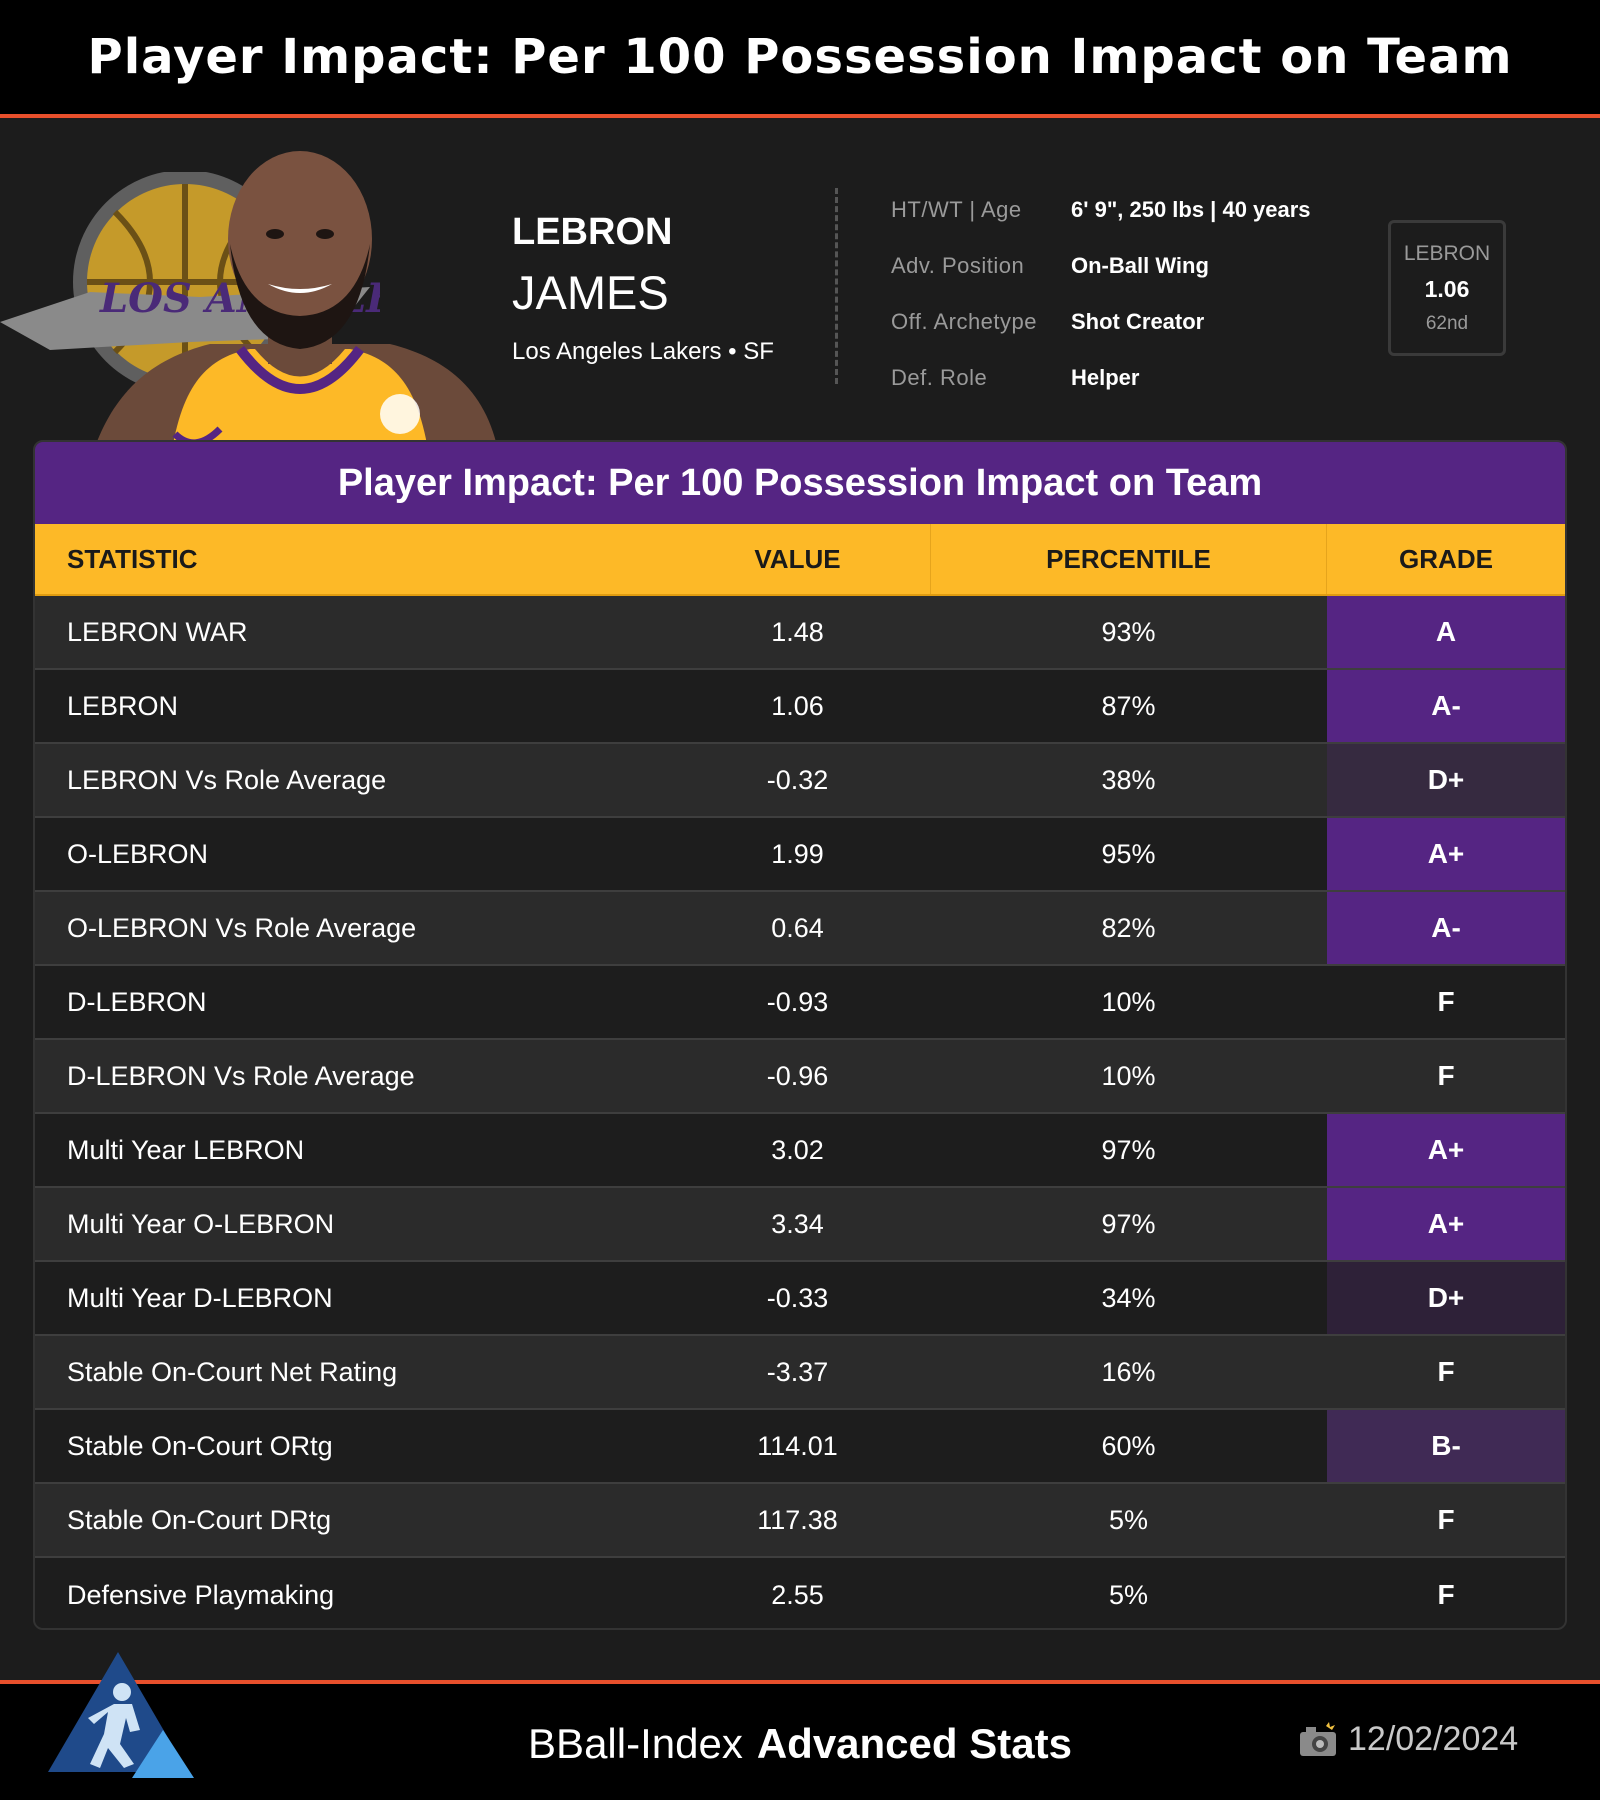  Describe the element at coordinates (1128, 853) in the screenshot. I see `stat-percentile: 95%` at that location.